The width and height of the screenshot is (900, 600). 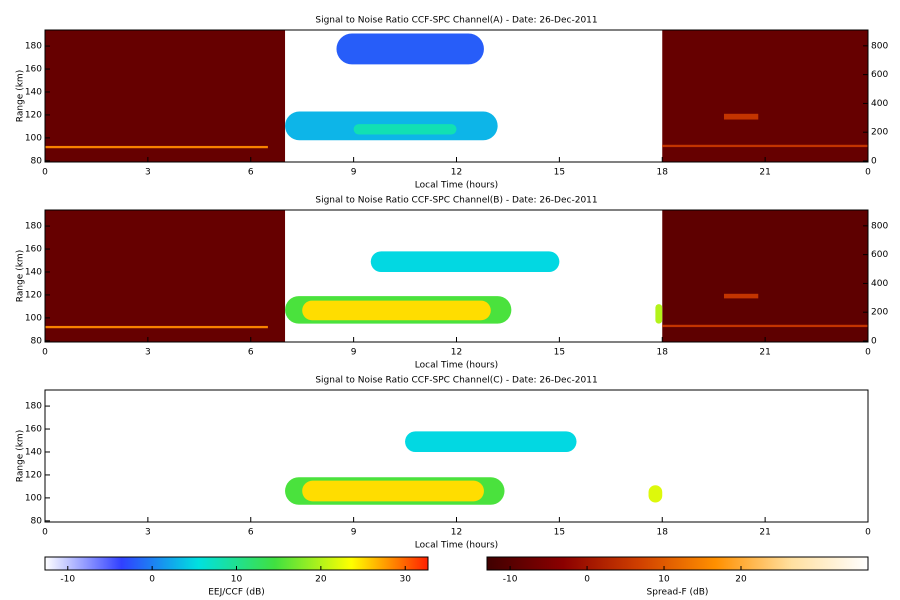 What do you see at coordinates (677, 563) in the screenshot?
I see `colorbar` at bounding box center [677, 563].